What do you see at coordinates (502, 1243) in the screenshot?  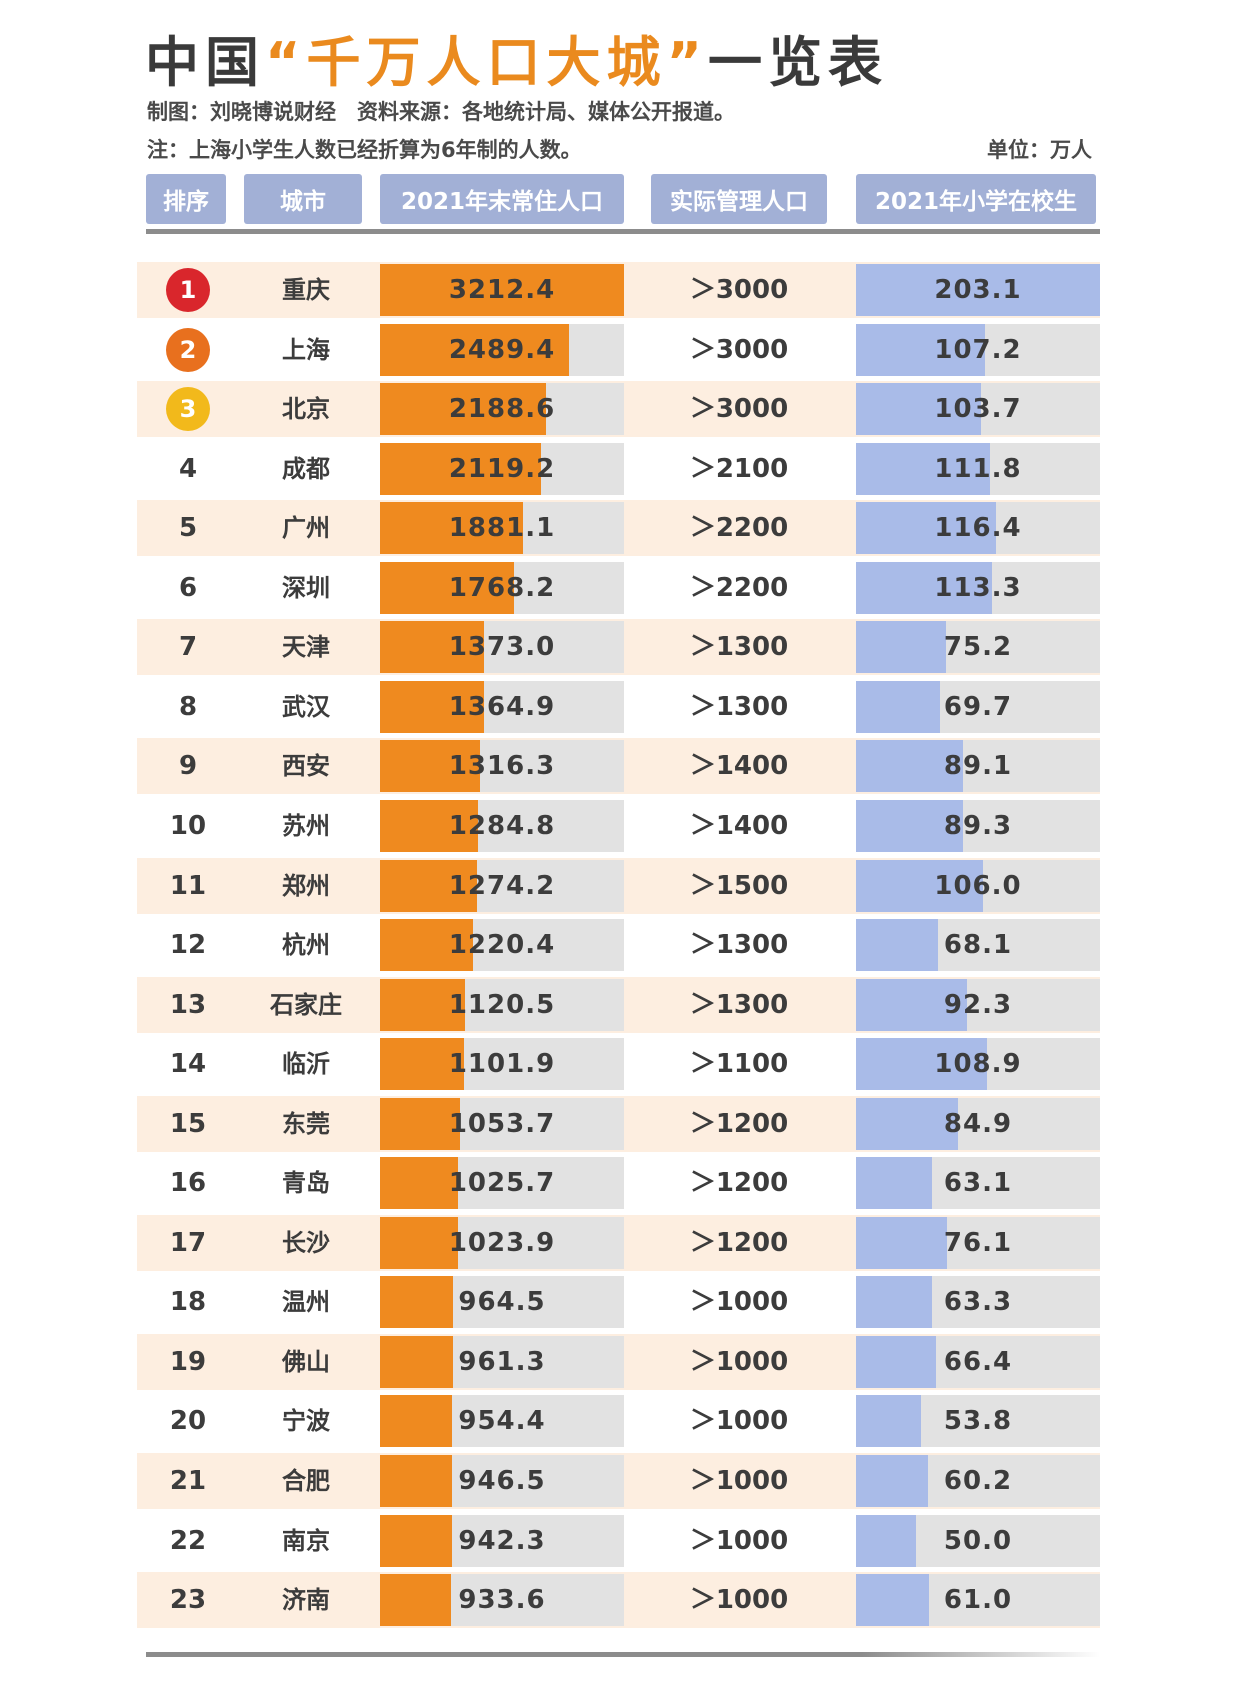 I see `population-value: 1023.9` at bounding box center [502, 1243].